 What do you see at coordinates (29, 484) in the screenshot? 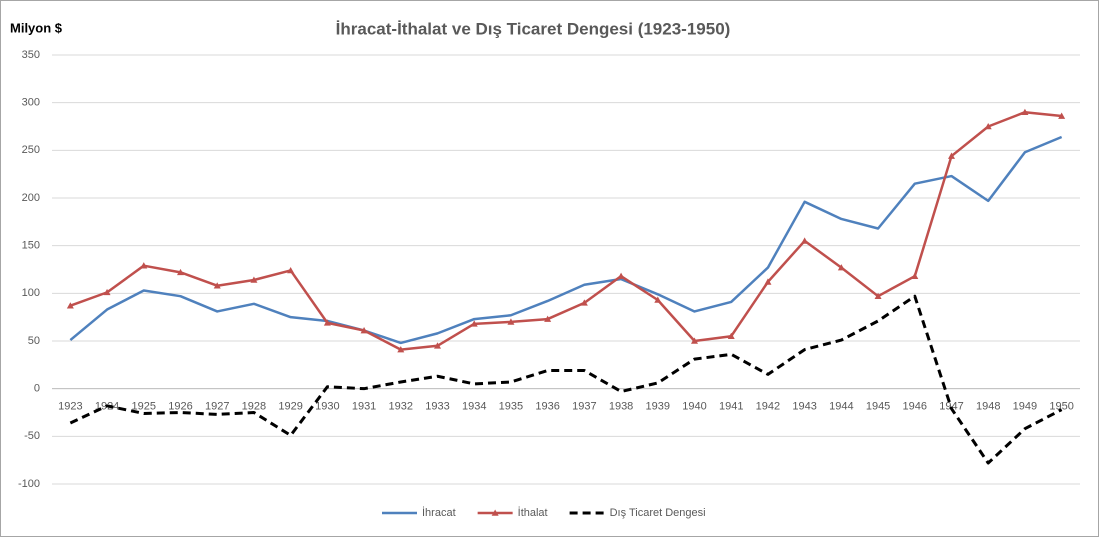
I see `y-tick-label: -100` at bounding box center [29, 484].